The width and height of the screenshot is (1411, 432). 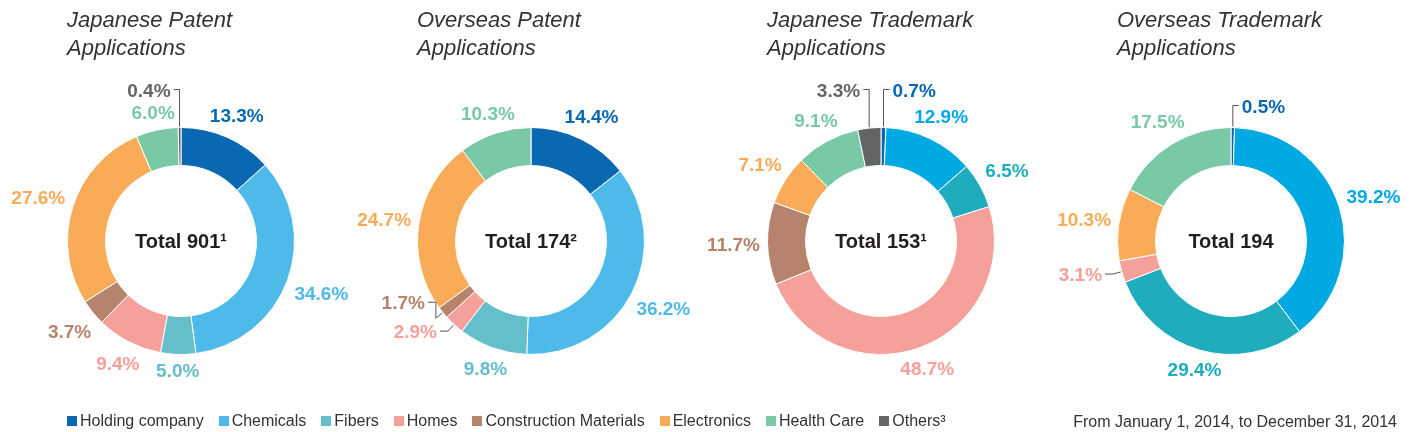 I want to click on legend-label: Electronics, so click(x=711, y=421).